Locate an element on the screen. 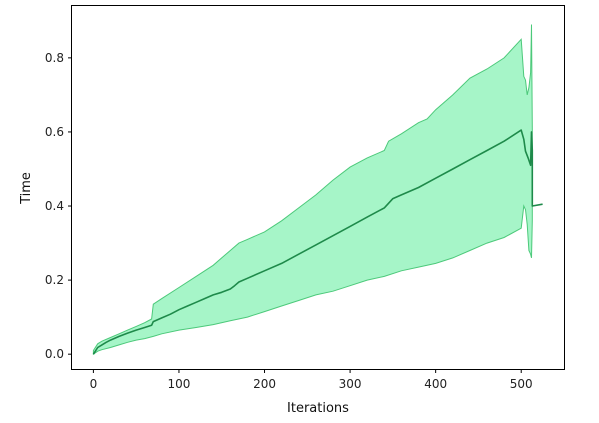 Image resolution: width=599 pixels, height=423 pixels. x-tick-label: 0 is located at coordinates (94, 384).